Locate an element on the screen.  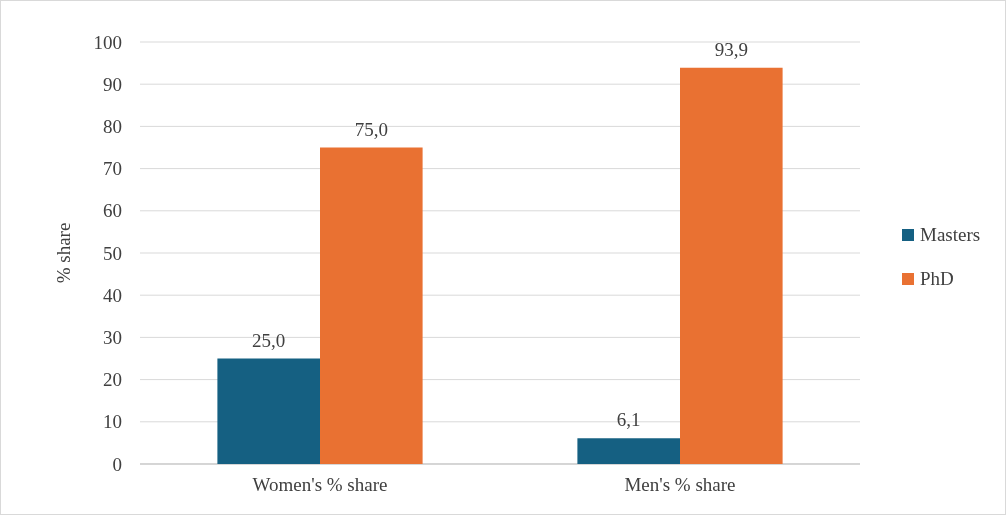
y-tick-label: 30 is located at coordinates (112, 337).